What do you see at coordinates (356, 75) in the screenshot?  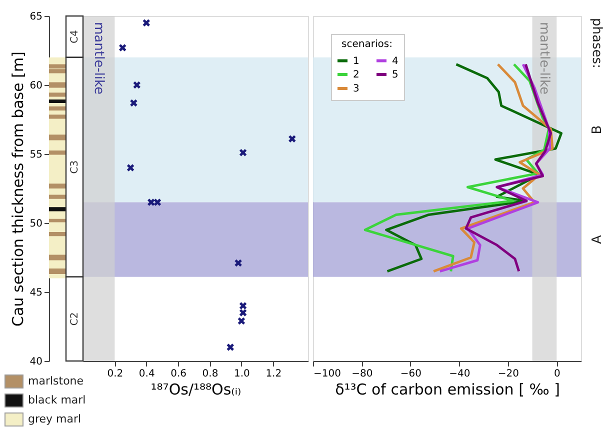 I see `legend-label: 2` at bounding box center [356, 75].